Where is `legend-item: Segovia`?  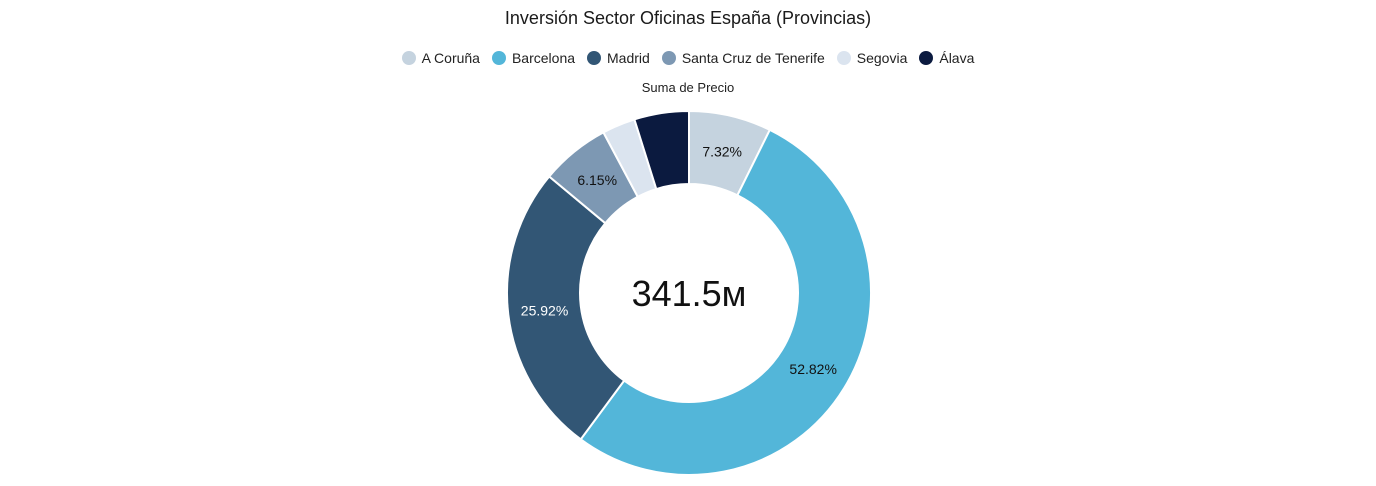
legend-item: Segovia is located at coordinates (872, 58).